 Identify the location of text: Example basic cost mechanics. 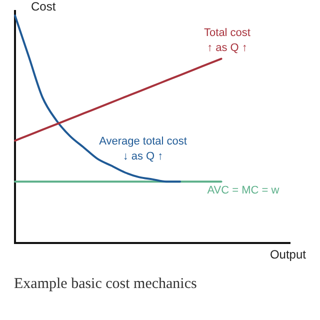
(105, 284).